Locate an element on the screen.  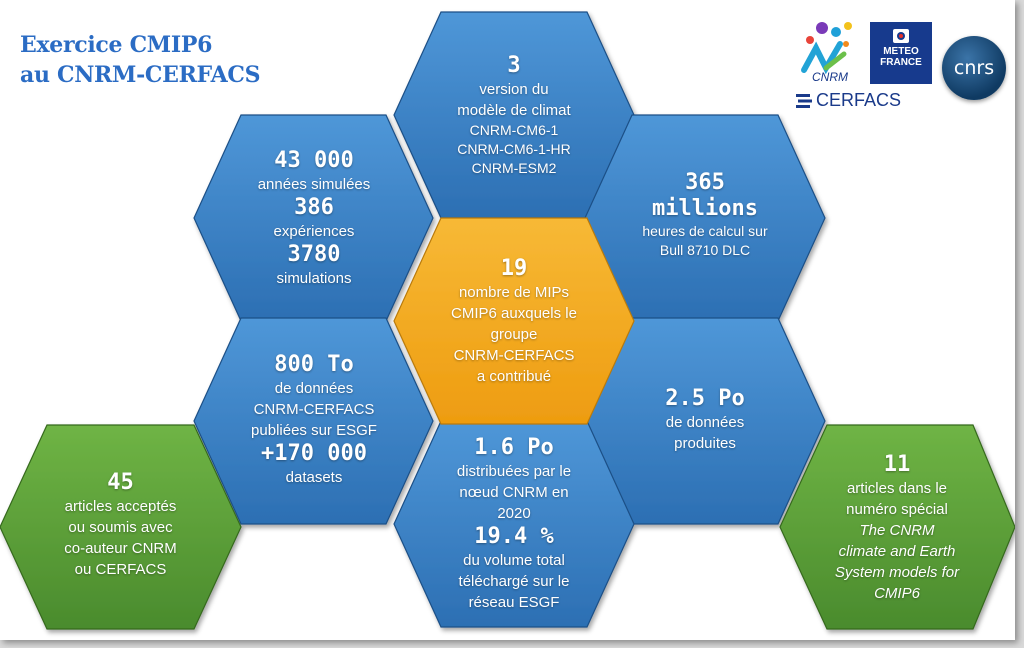
hex-articles is located at coordinates (121, 527).